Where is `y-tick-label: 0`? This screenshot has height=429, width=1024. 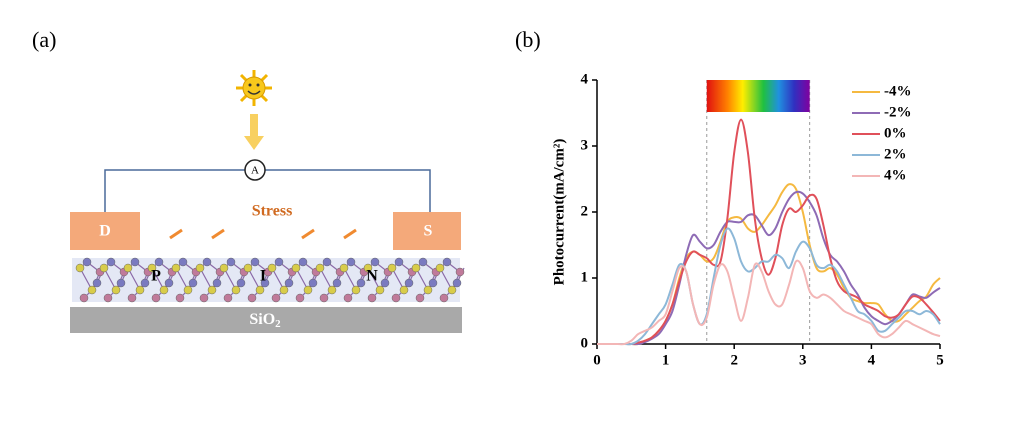 y-tick-label: 0 is located at coordinates (585, 343).